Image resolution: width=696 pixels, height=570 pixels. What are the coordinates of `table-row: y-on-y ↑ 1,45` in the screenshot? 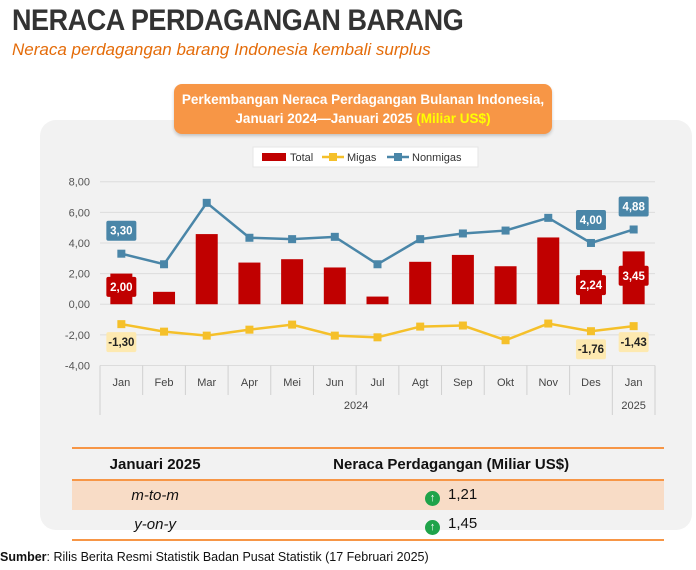 It's located at (368, 525).